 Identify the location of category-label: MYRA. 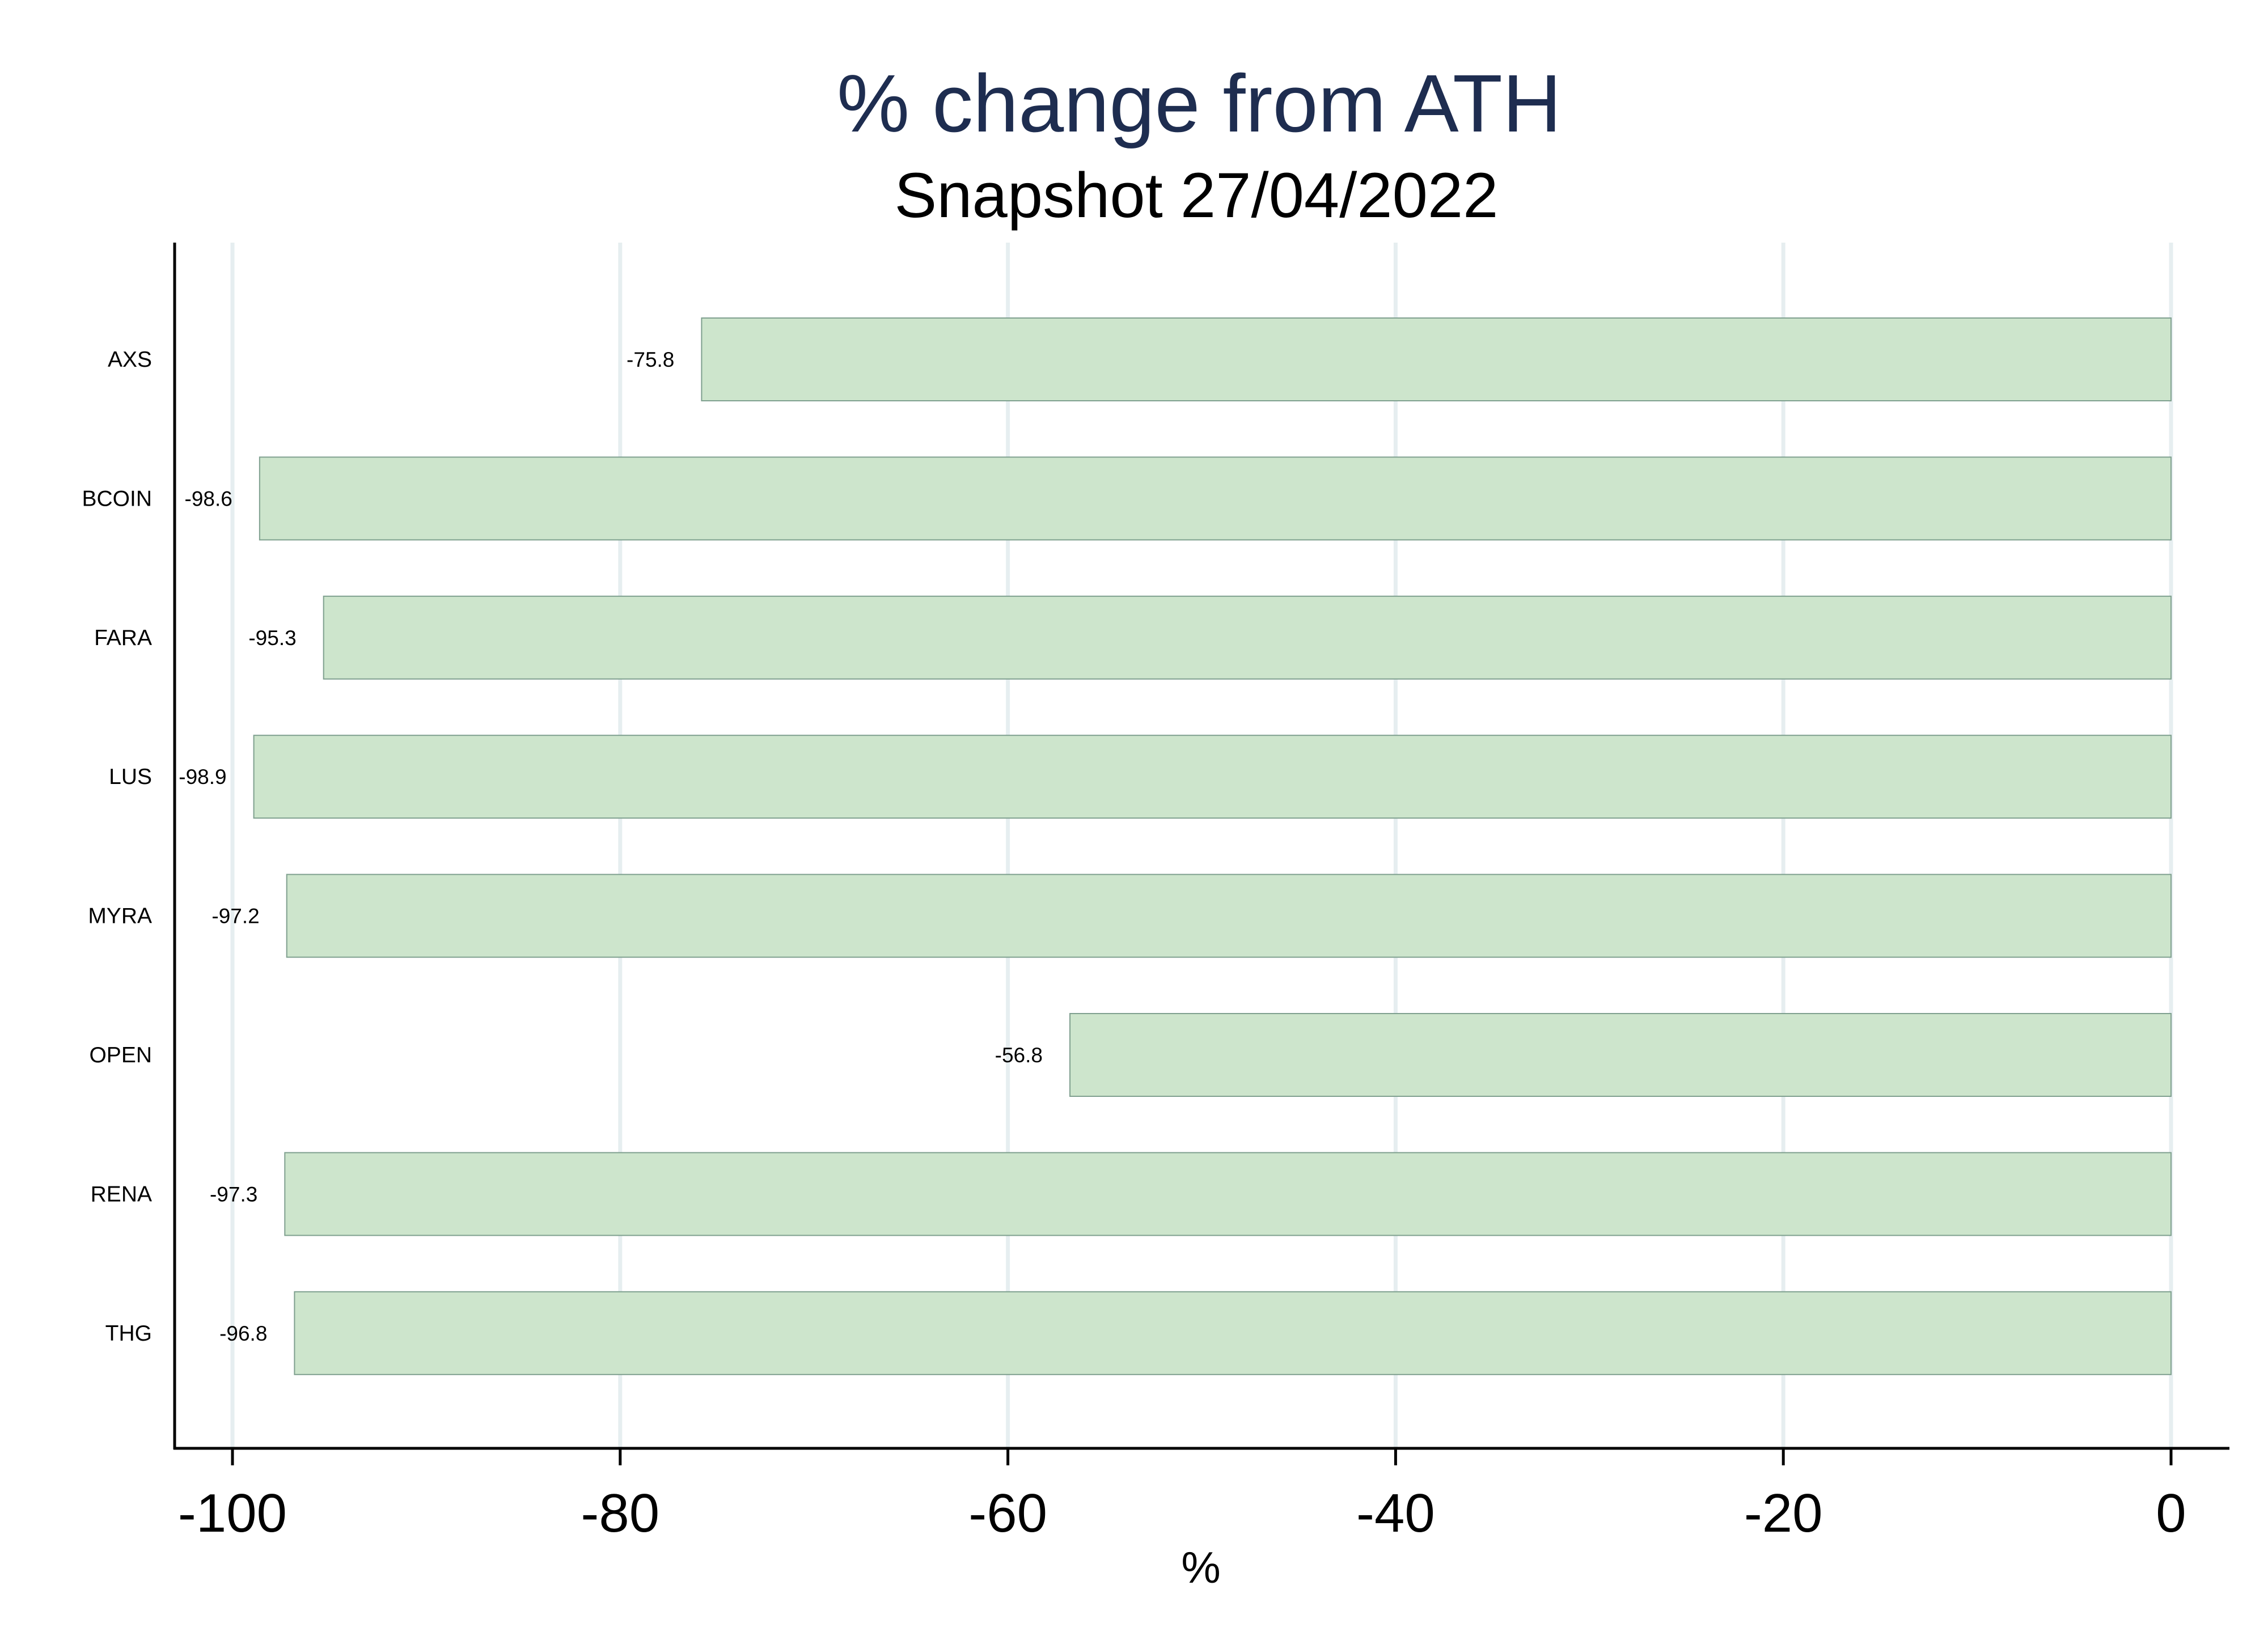
(120, 916).